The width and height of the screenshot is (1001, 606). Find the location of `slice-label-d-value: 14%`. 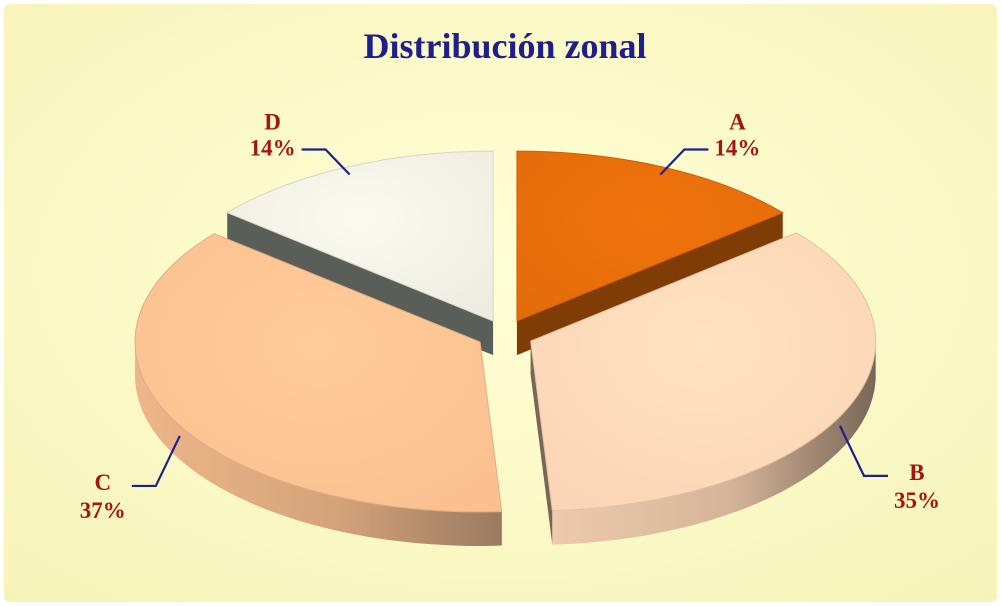

slice-label-d-value: 14% is located at coordinates (273, 147).